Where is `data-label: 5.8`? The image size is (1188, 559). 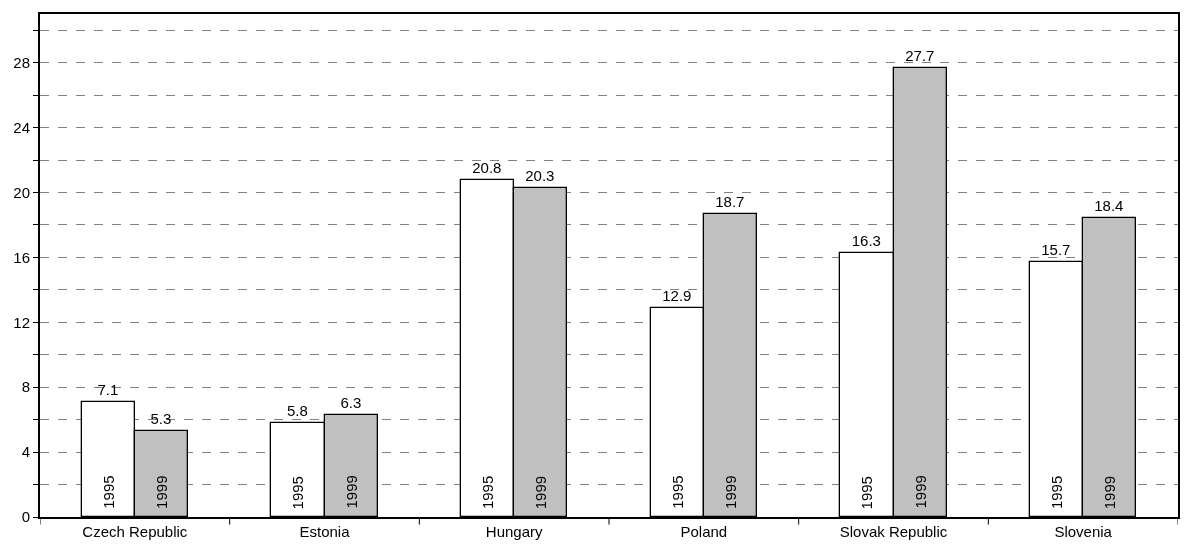
data-label: 5.8 is located at coordinates (297, 411).